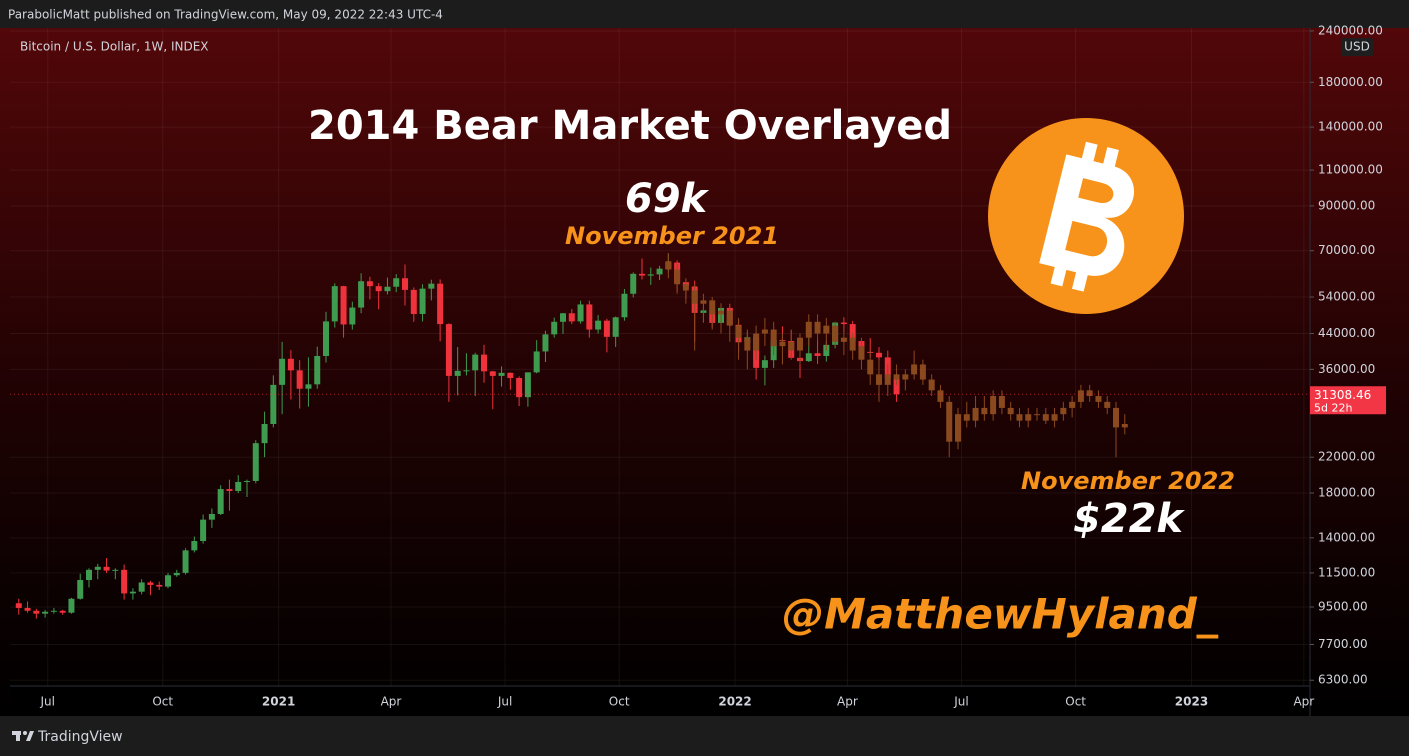 This screenshot has height=756, width=1409. Describe the element at coordinates (1350, 82) in the screenshot. I see `y-tick-label: 180000.00` at that location.